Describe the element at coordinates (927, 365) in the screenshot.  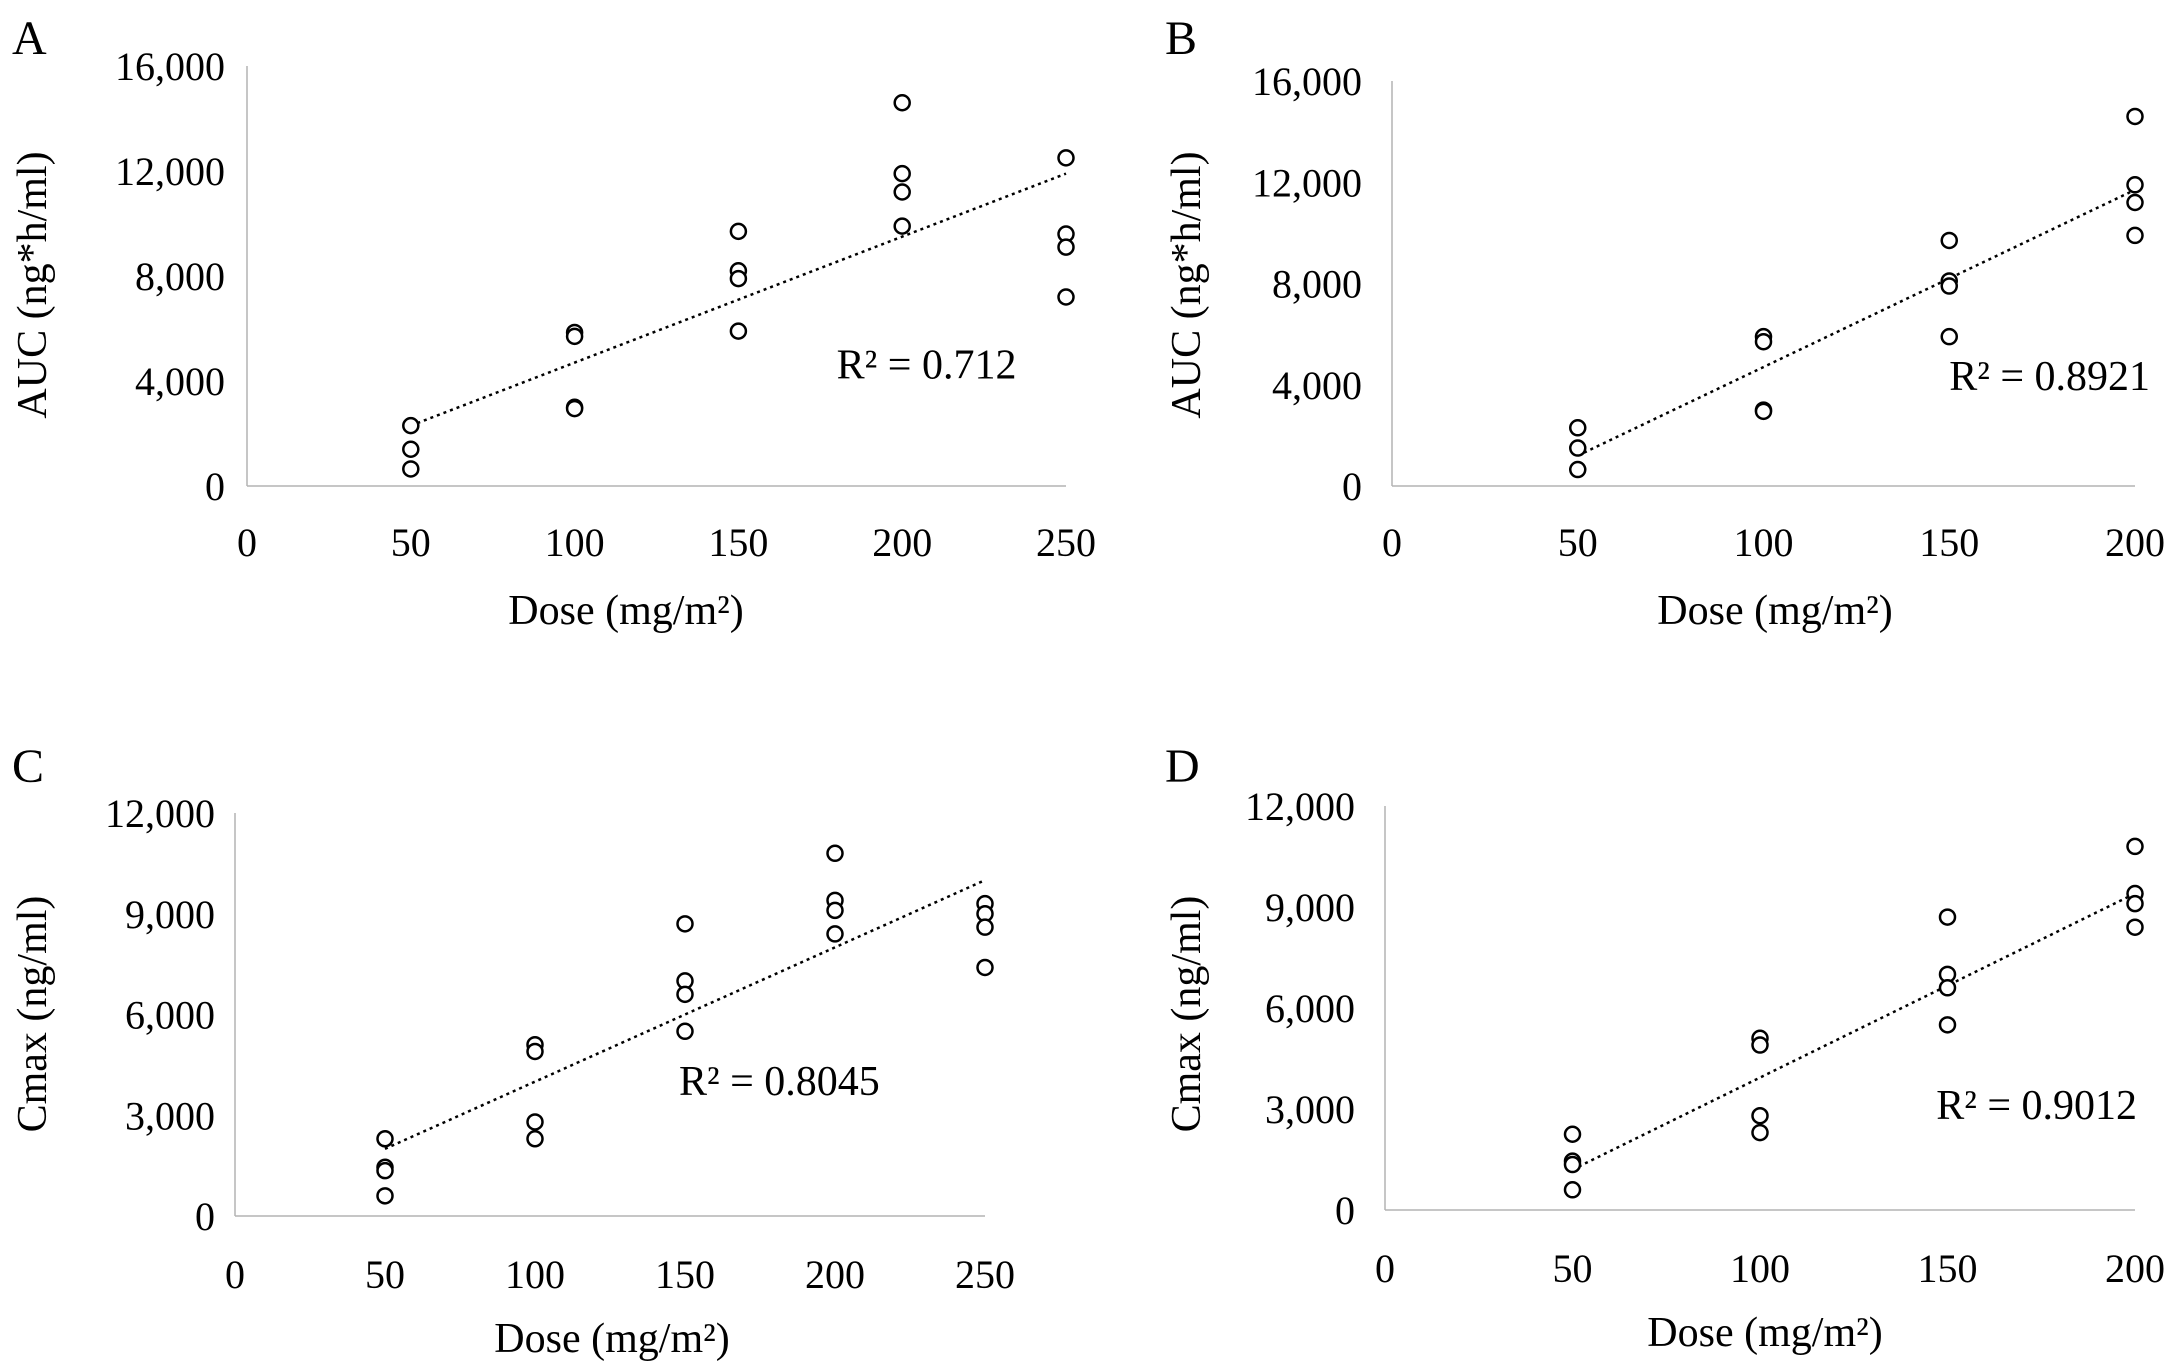
I see `r-squared-label: R² = 0.712` at that location.